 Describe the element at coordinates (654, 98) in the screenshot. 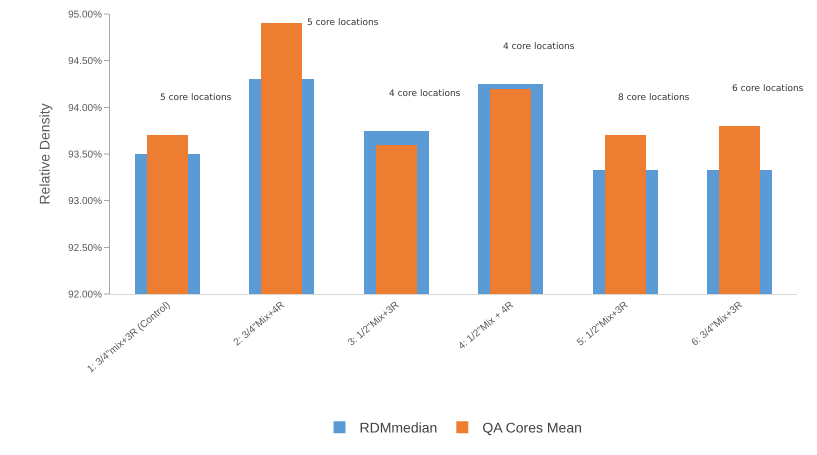

I see `annotation: 8 core locations` at that location.